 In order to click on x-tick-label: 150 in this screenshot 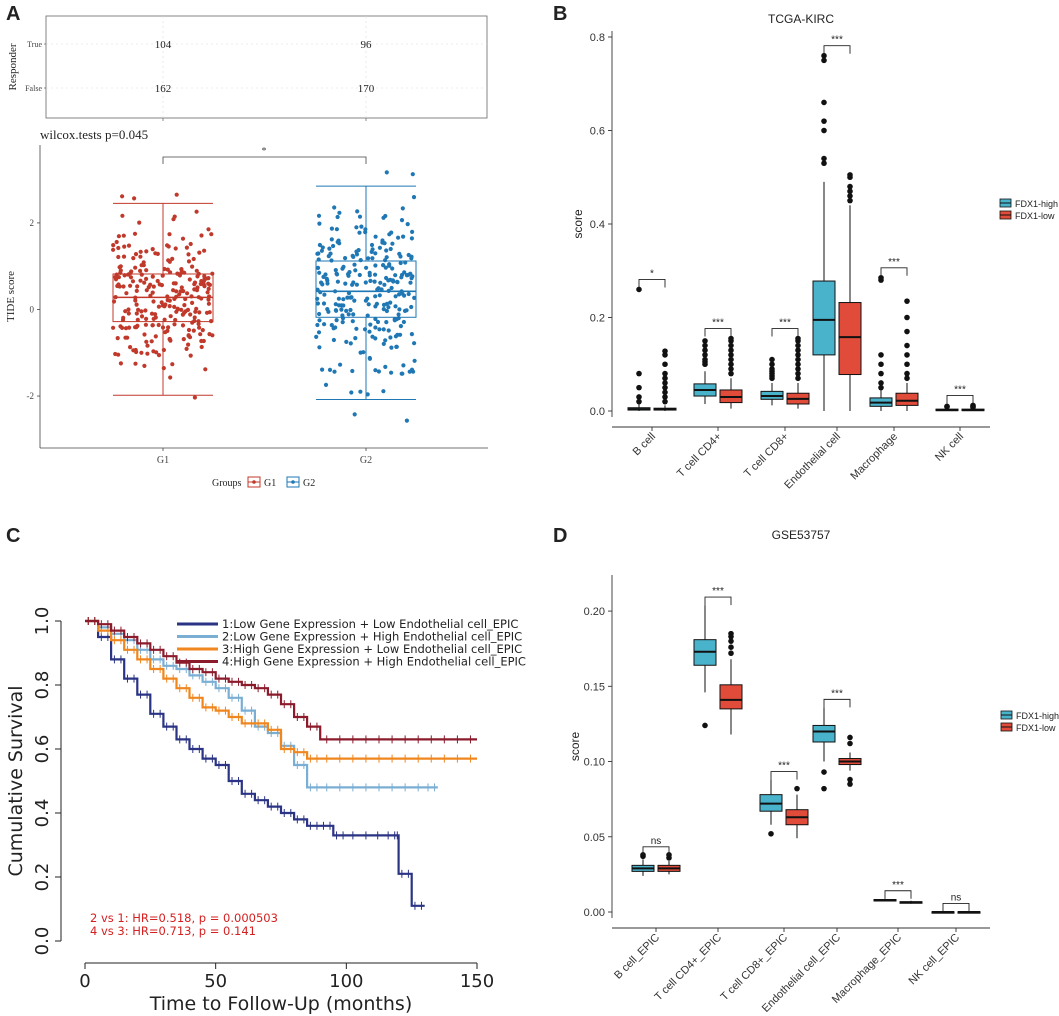, I will do `click(477, 981)`.